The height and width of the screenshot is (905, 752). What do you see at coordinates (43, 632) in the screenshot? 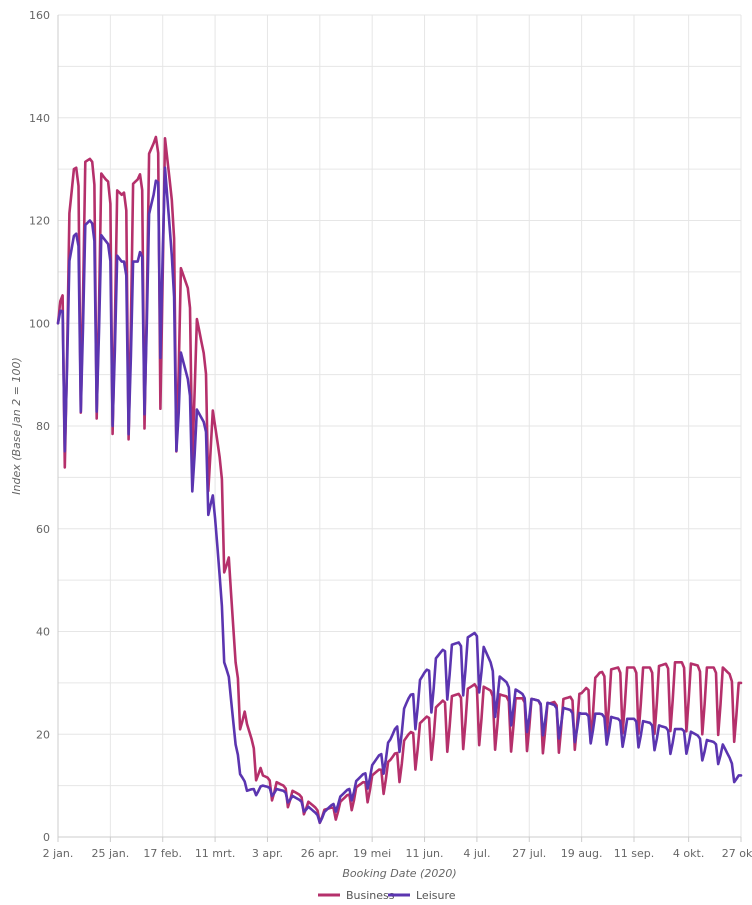
I see `y-tick-label: 40` at bounding box center [43, 632].